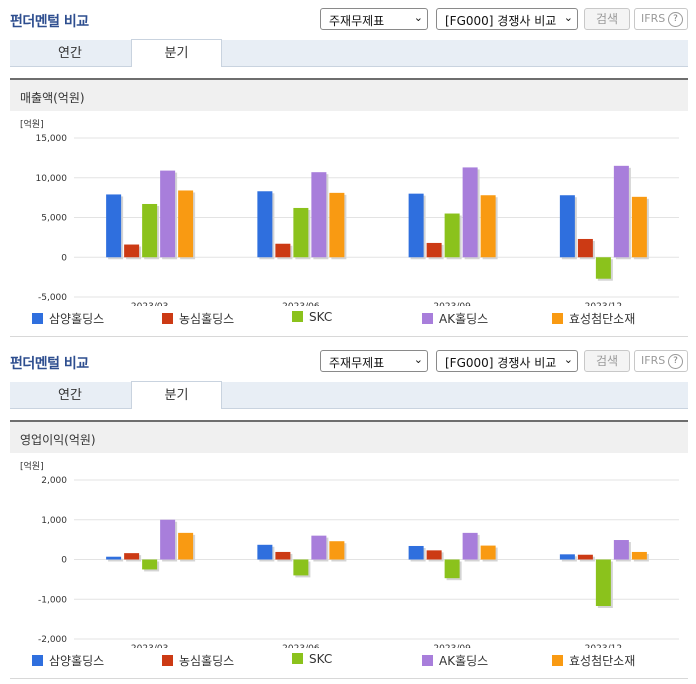 This screenshot has width=696, height=684. I want to click on x-tick-label: 2023/09, so click(452, 646).